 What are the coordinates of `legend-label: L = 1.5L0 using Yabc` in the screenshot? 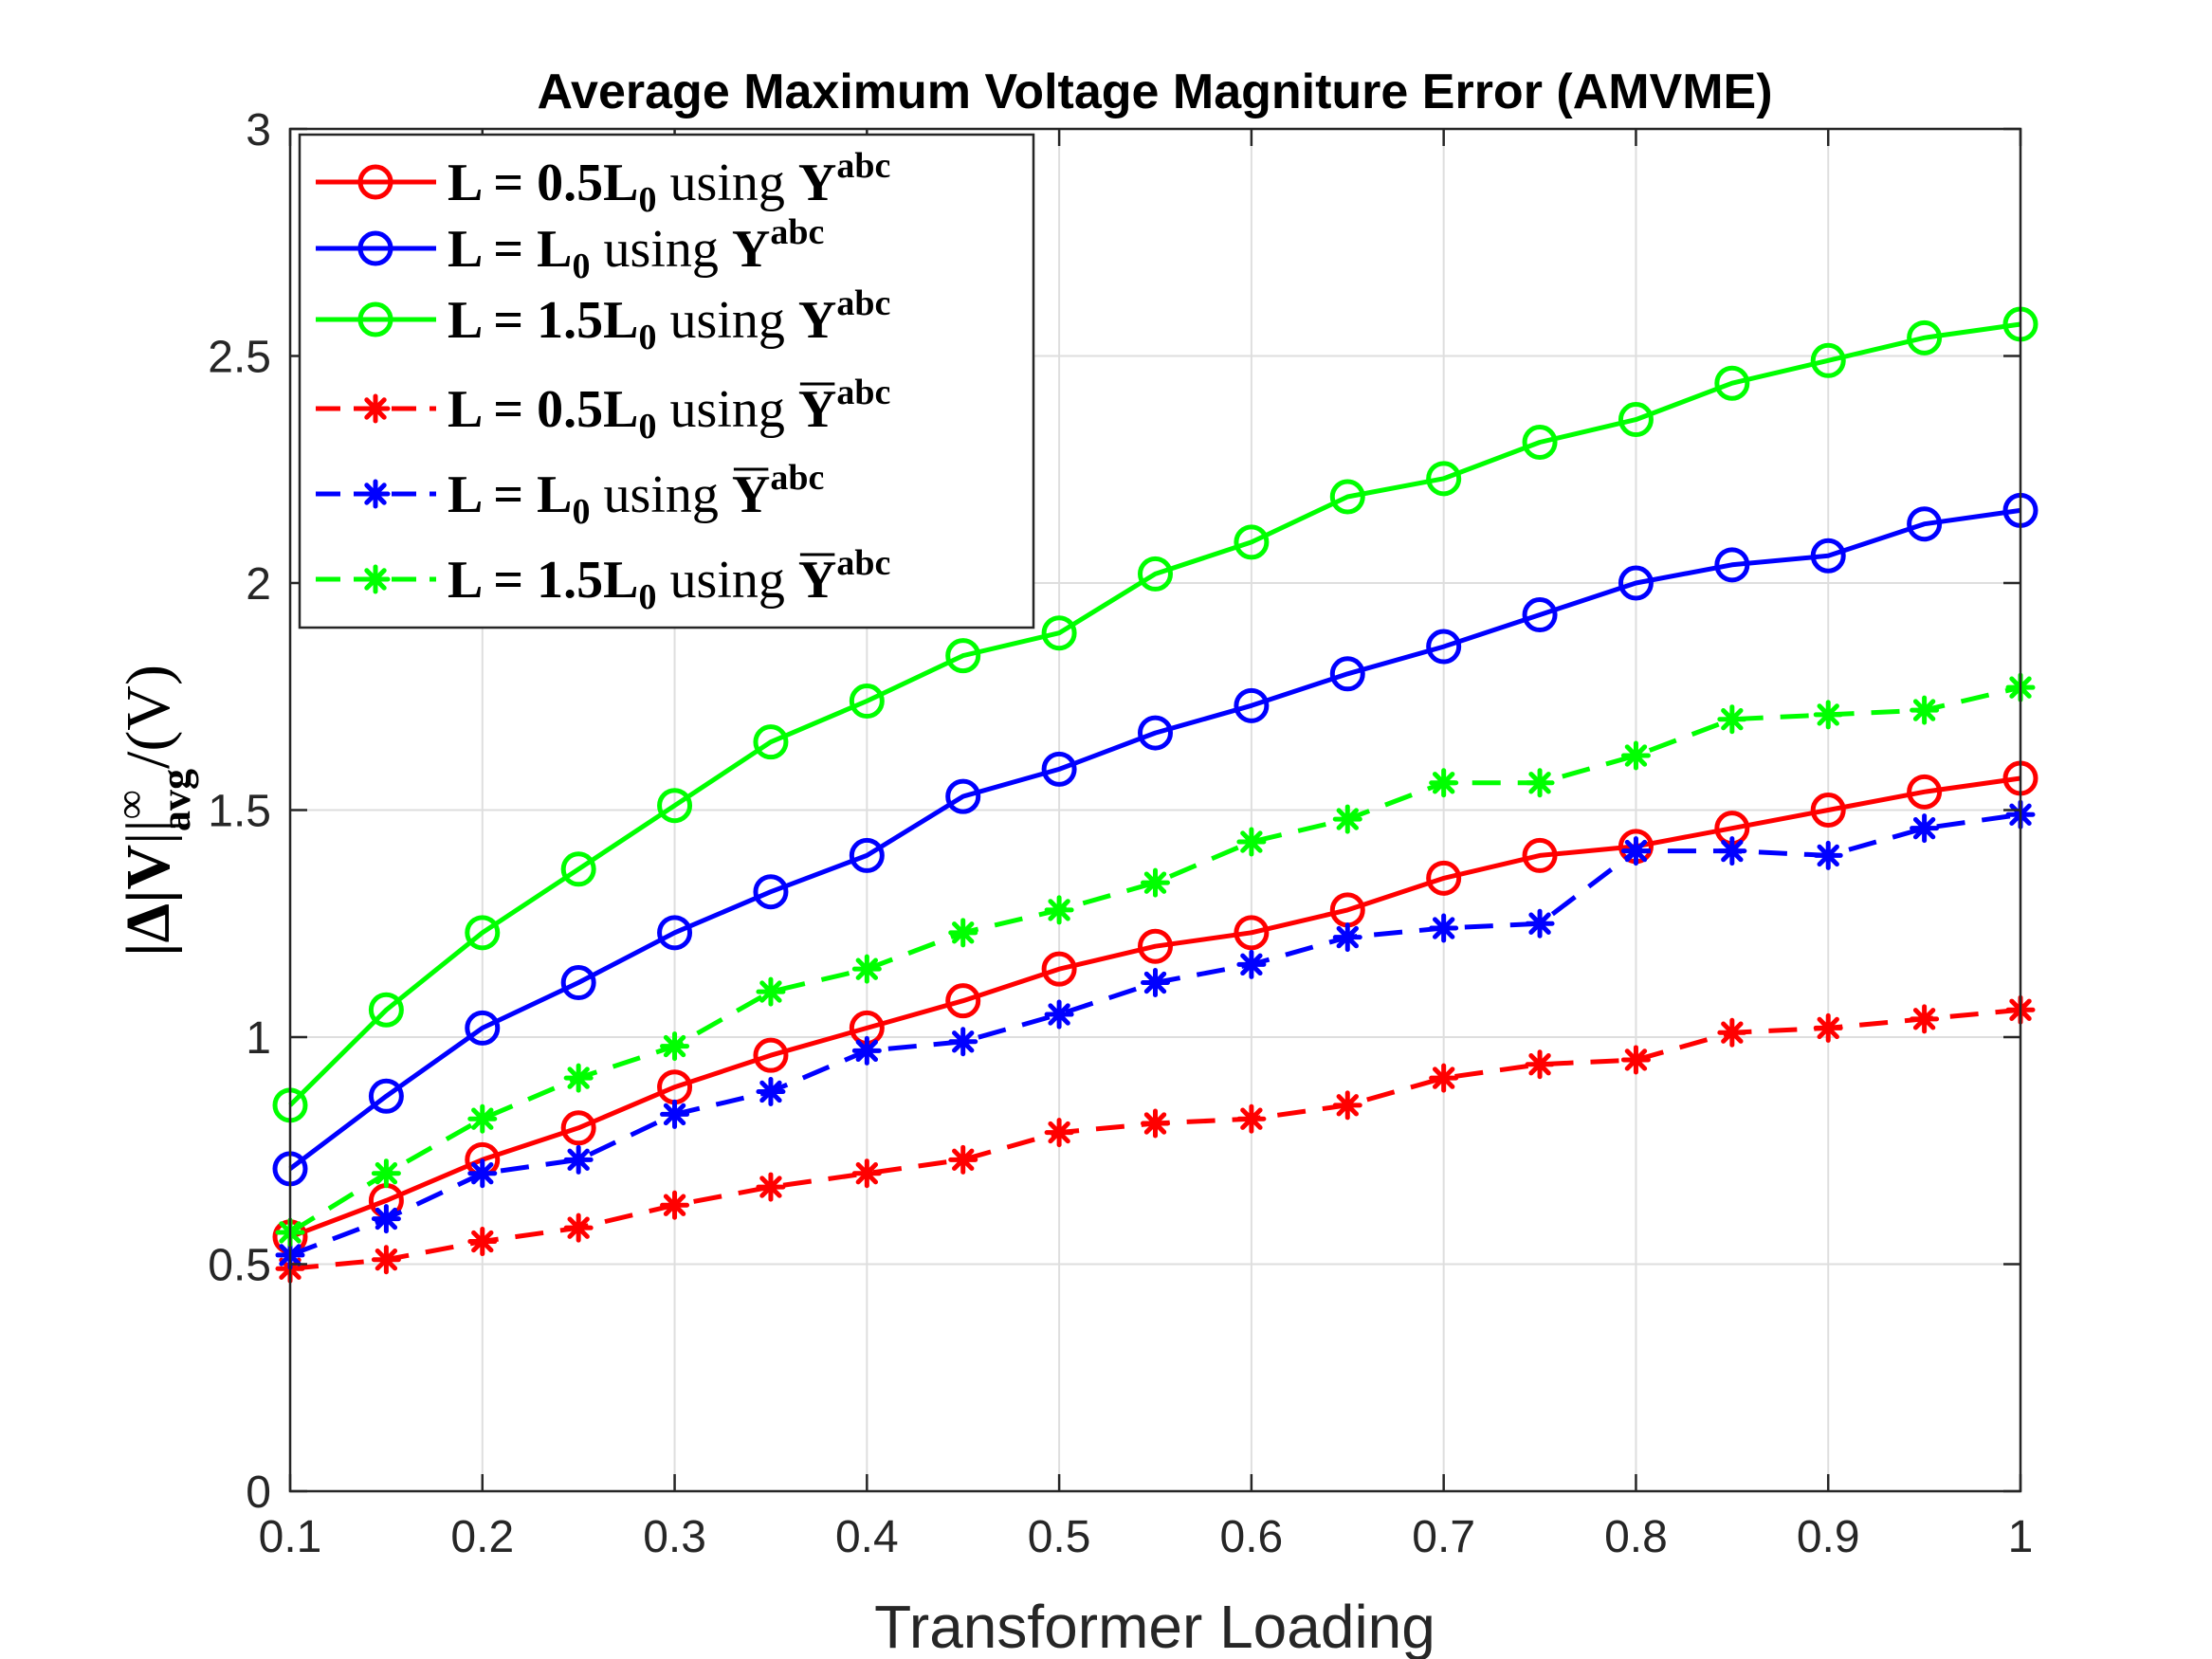 It's located at (669, 320).